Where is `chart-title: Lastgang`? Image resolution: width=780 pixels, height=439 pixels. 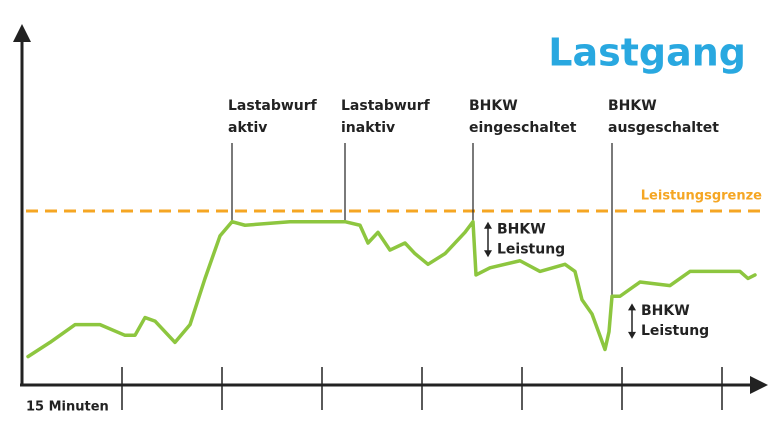
chart-title: Lastgang is located at coordinates (647, 53).